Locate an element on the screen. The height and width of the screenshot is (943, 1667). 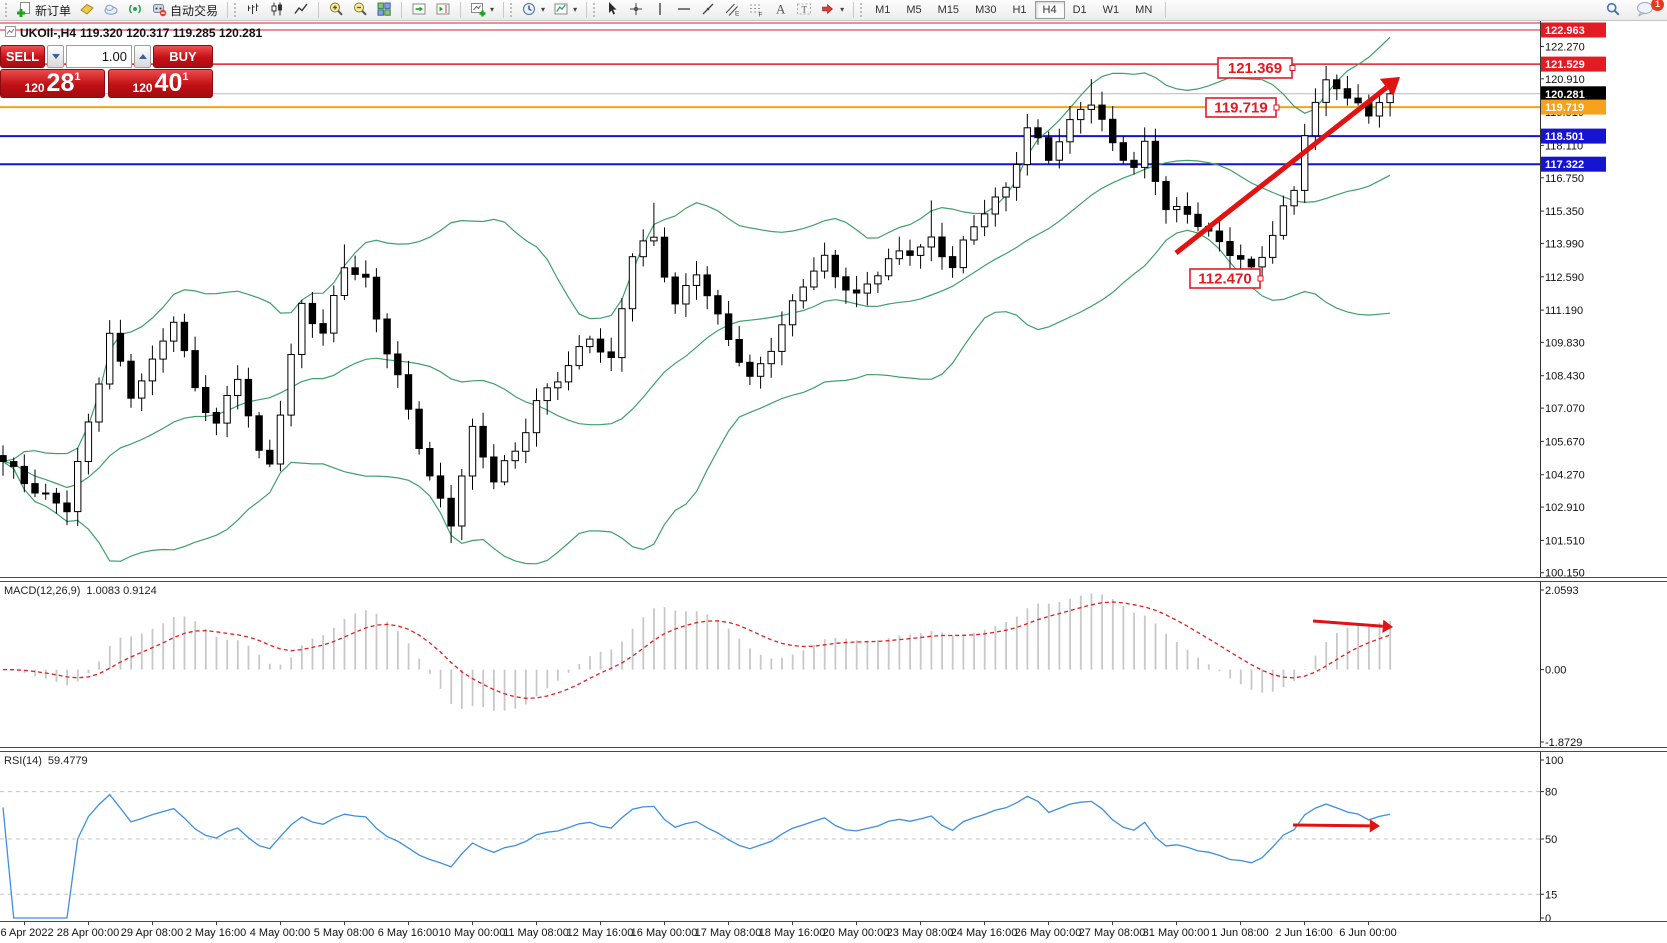
time-label: 12 May 16:00 is located at coordinates (600, 933).